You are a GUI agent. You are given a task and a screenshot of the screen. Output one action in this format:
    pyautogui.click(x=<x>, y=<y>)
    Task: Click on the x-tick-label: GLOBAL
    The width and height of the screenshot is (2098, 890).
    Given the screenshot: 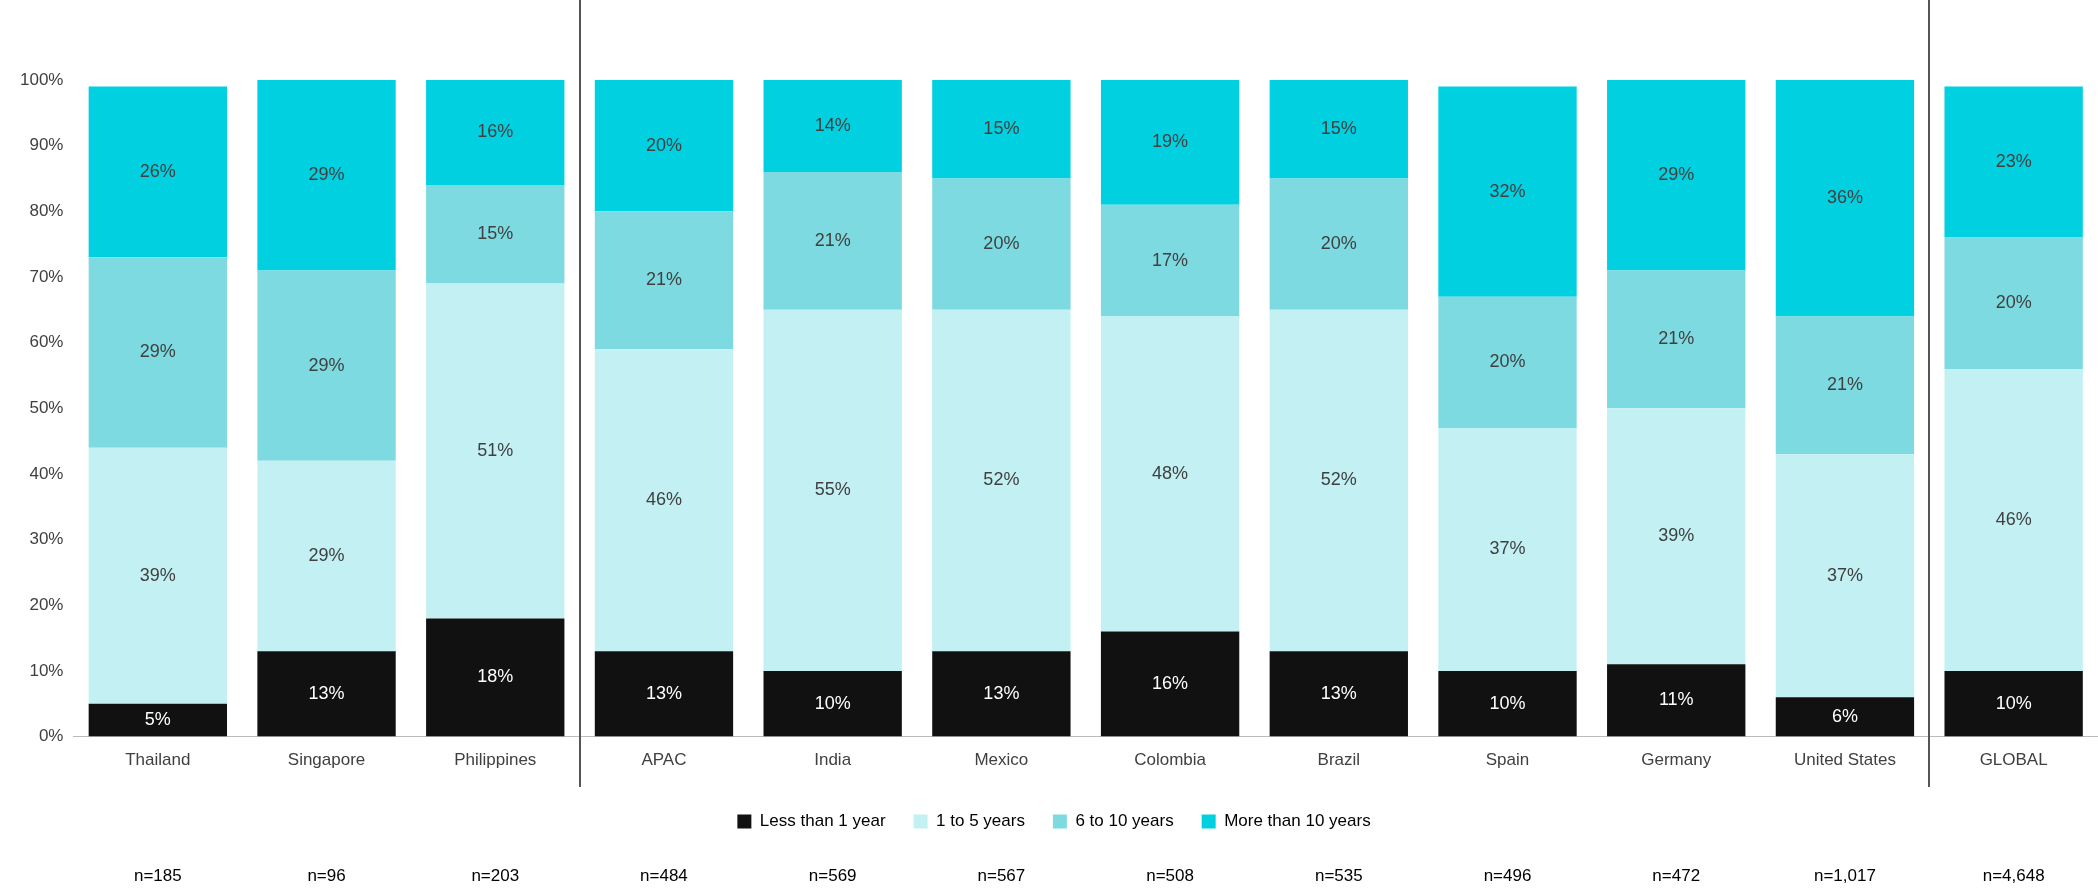 What is the action you would take?
    pyautogui.click(x=2013, y=760)
    